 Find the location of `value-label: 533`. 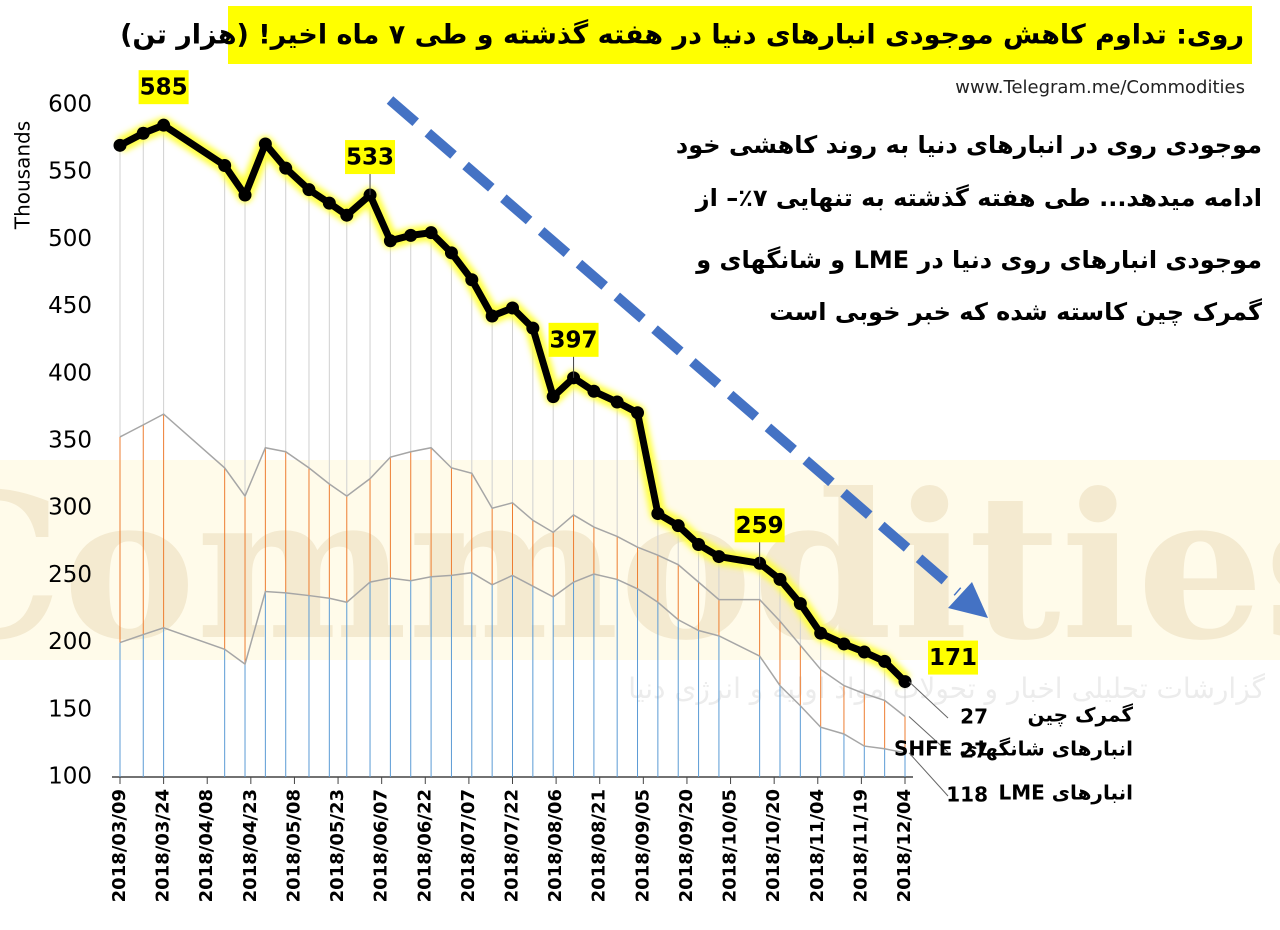

value-label: 533 is located at coordinates (370, 158).